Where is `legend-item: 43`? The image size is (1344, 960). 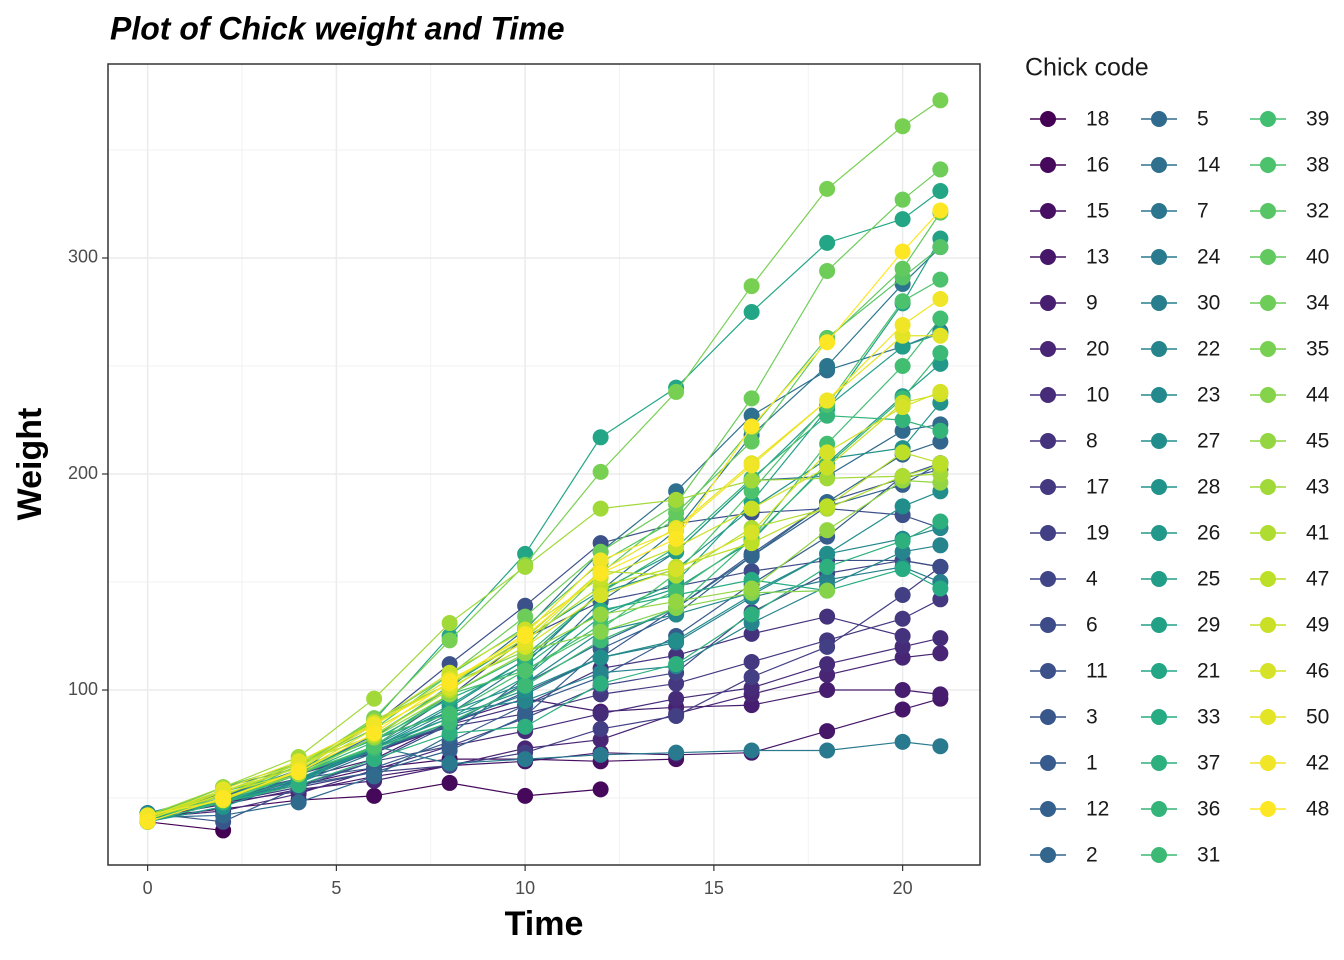
legend-item: 43 is located at coordinates (1289, 487).